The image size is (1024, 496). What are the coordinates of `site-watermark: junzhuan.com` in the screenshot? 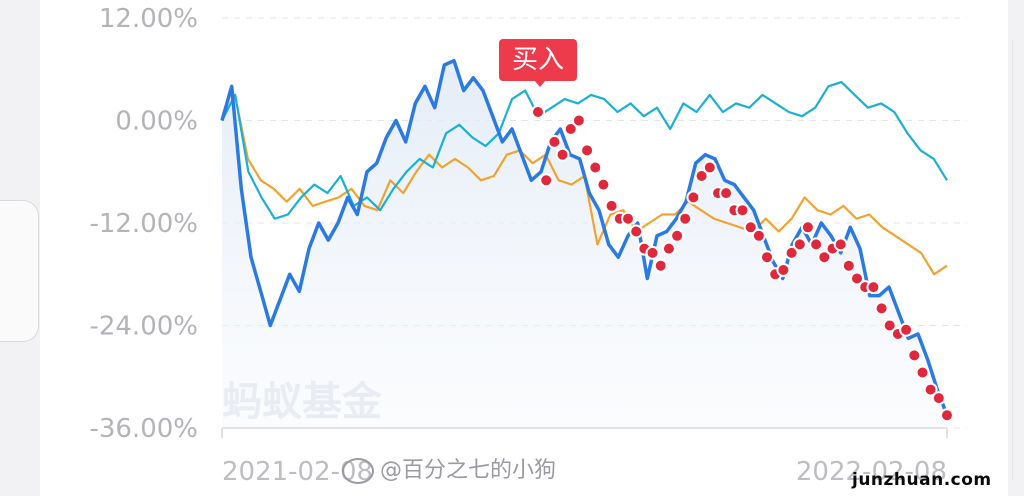 It's located at (922, 480).